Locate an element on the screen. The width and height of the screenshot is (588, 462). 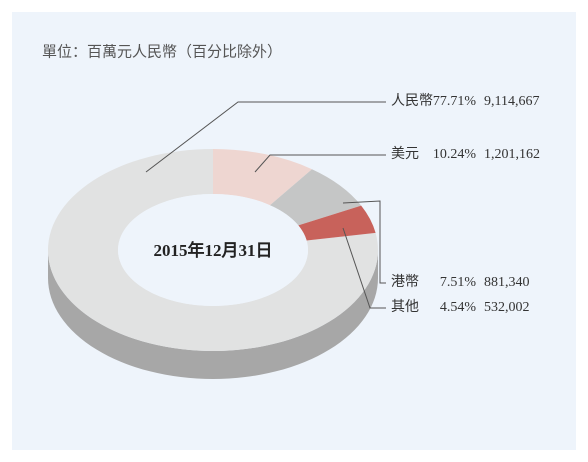
amount-label: 881,340 is located at coordinates (507, 282).